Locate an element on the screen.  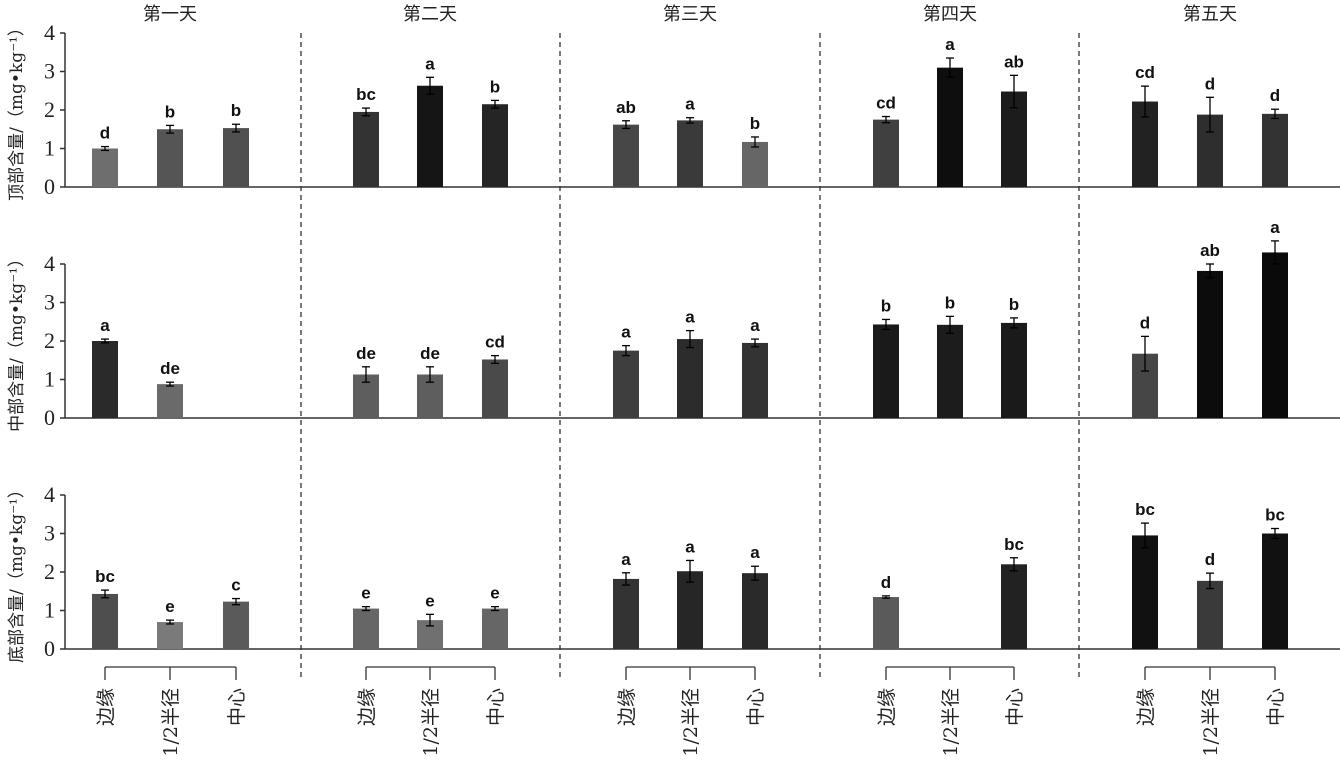
y-axis-label: 中部含量/（mg•kg⁻¹） is located at coordinates (17, 341).